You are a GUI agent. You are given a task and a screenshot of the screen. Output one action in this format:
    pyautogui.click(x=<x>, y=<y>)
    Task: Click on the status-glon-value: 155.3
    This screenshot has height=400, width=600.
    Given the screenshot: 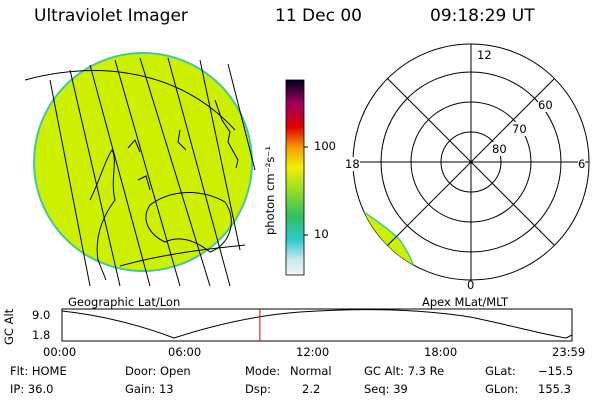 What is the action you would take?
    pyautogui.click(x=554, y=389)
    